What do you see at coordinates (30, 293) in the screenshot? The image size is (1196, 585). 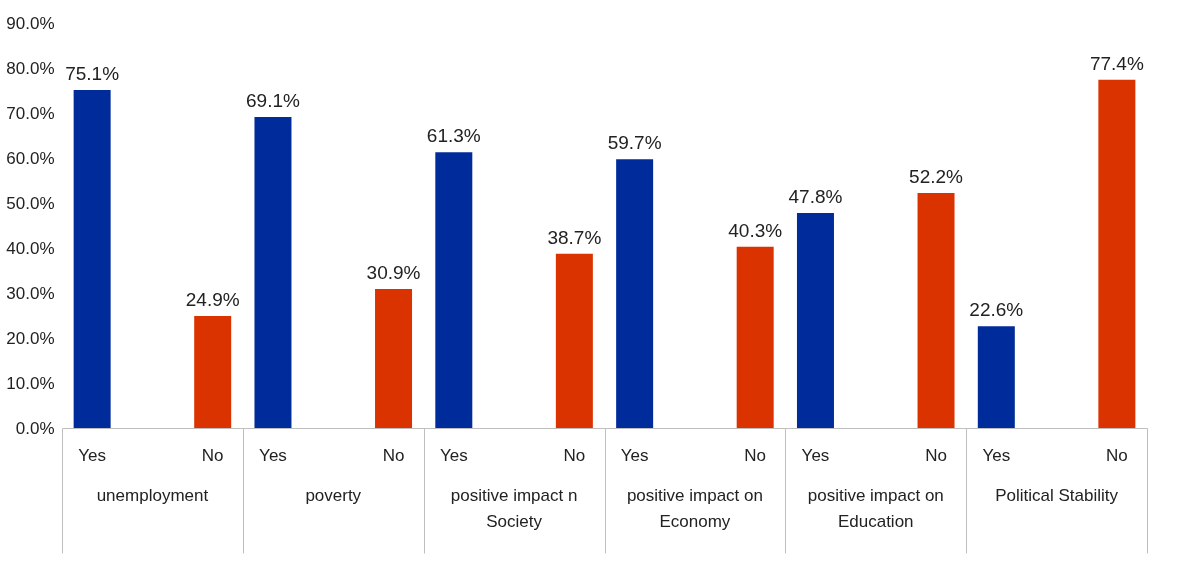 I see `y-tick-label: 30.0%` at bounding box center [30, 293].